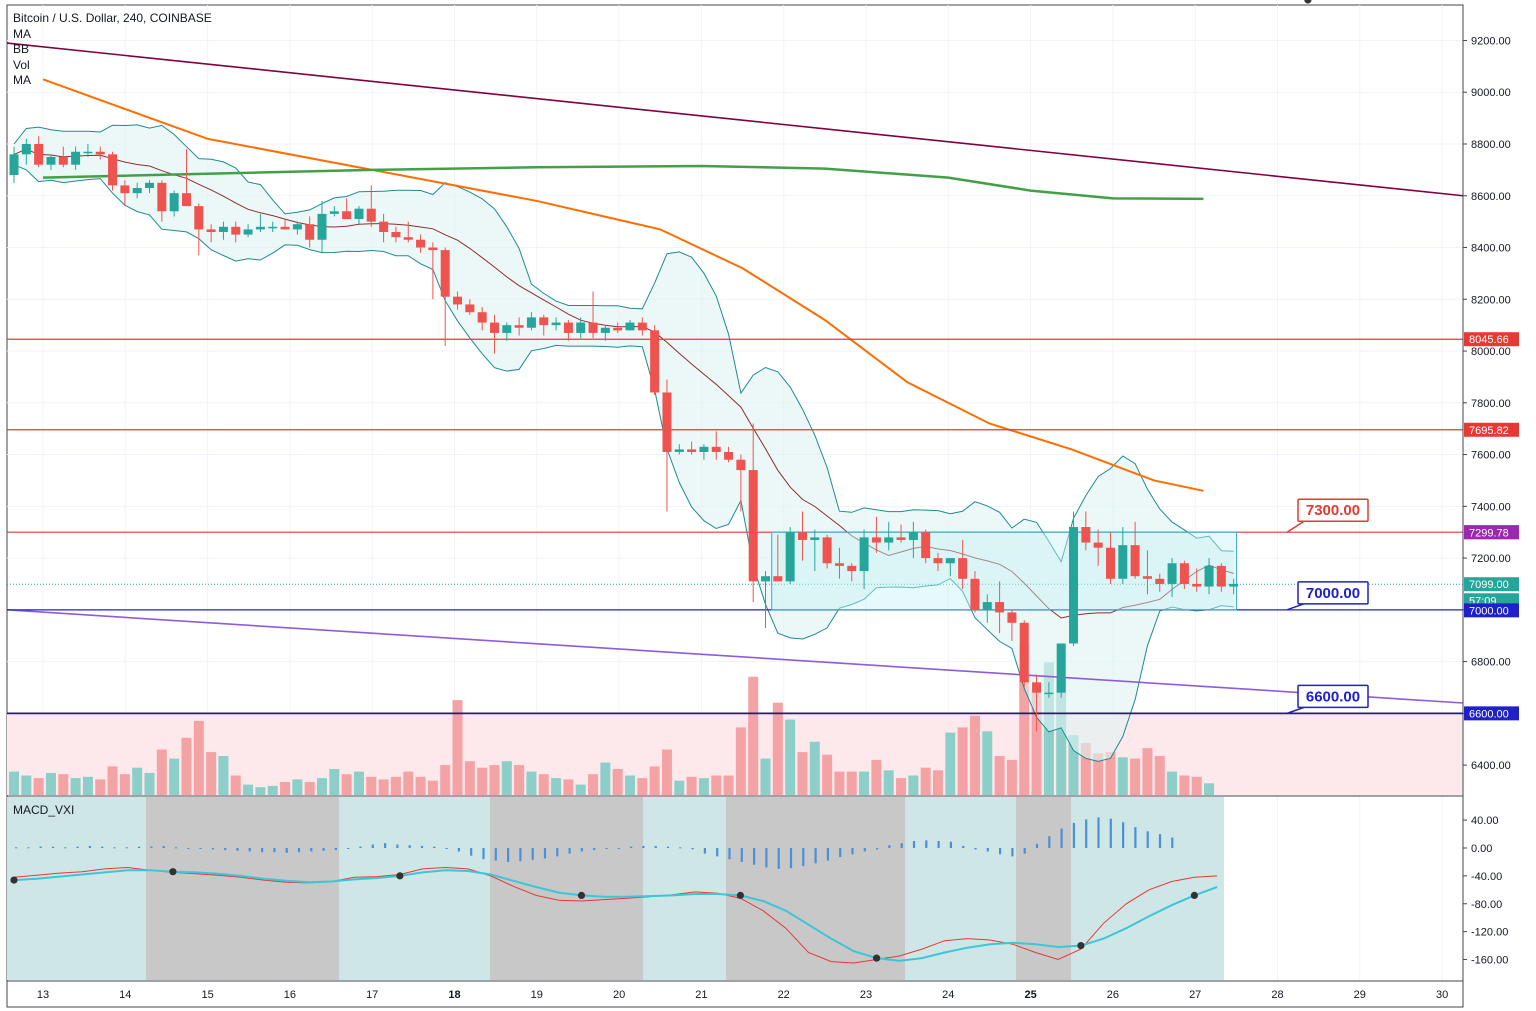 The image size is (1536, 1011). What do you see at coordinates (1491, 300) in the screenshot?
I see `price-tick-label: 8200.00` at bounding box center [1491, 300].